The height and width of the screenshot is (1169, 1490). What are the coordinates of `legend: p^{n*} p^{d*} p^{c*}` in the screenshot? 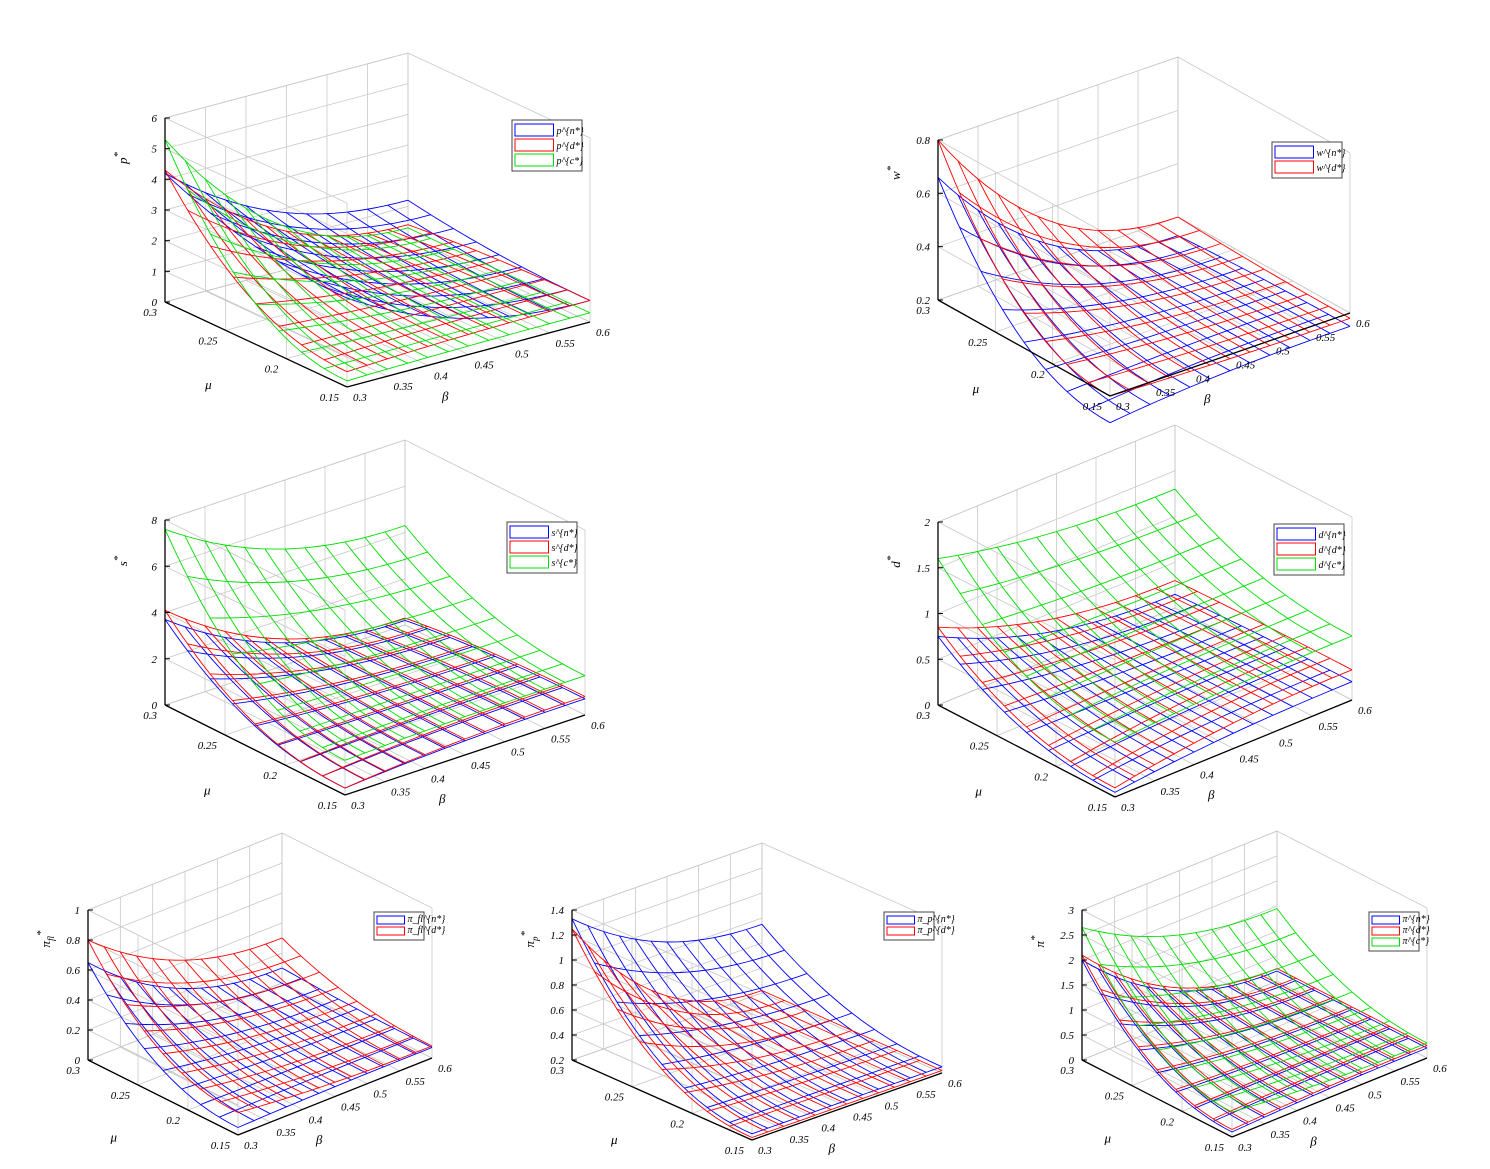 It's located at (547, 145).